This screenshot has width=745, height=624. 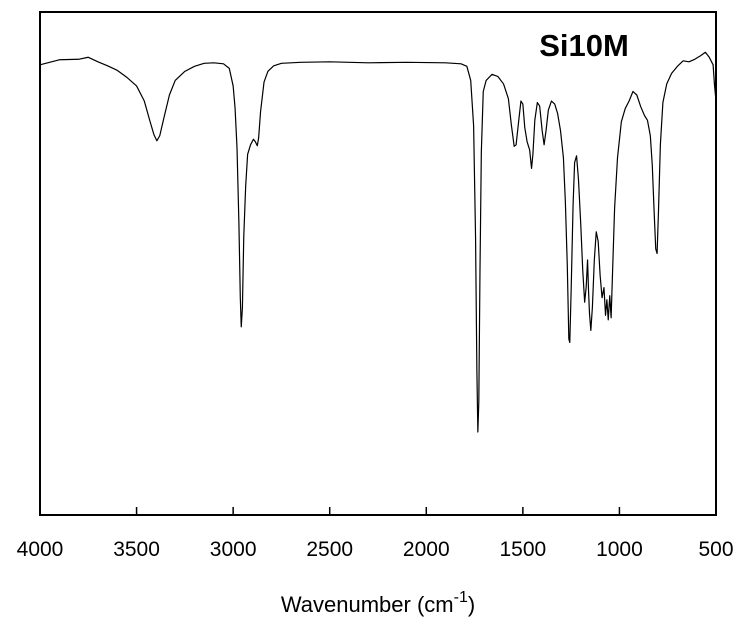 What do you see at coordinates (471, 604) in the screenshot?
I see `x-axis-title-close: )` at bounding box center [471, 604].